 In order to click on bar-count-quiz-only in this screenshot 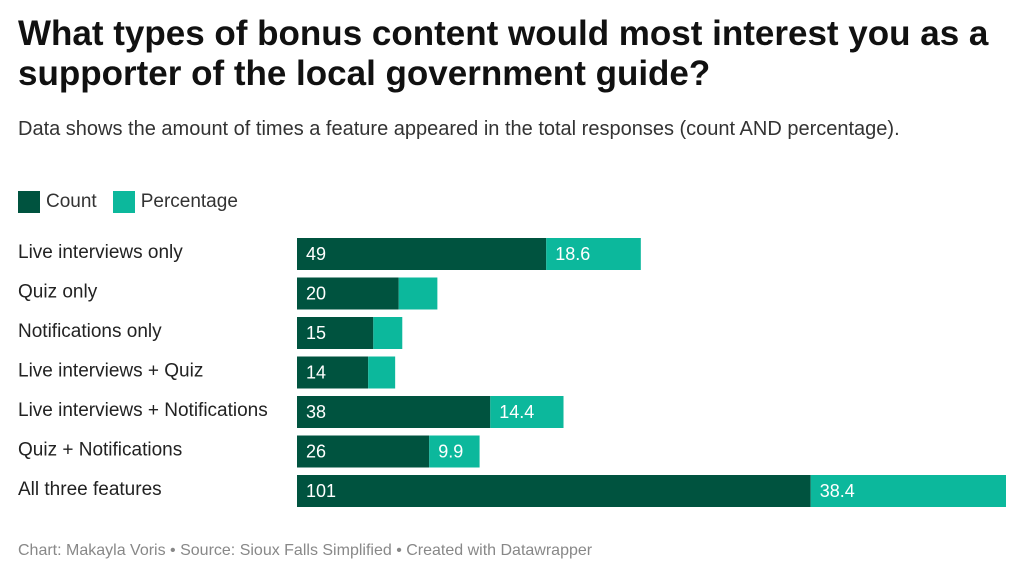, I will do `click(348, 293)`.